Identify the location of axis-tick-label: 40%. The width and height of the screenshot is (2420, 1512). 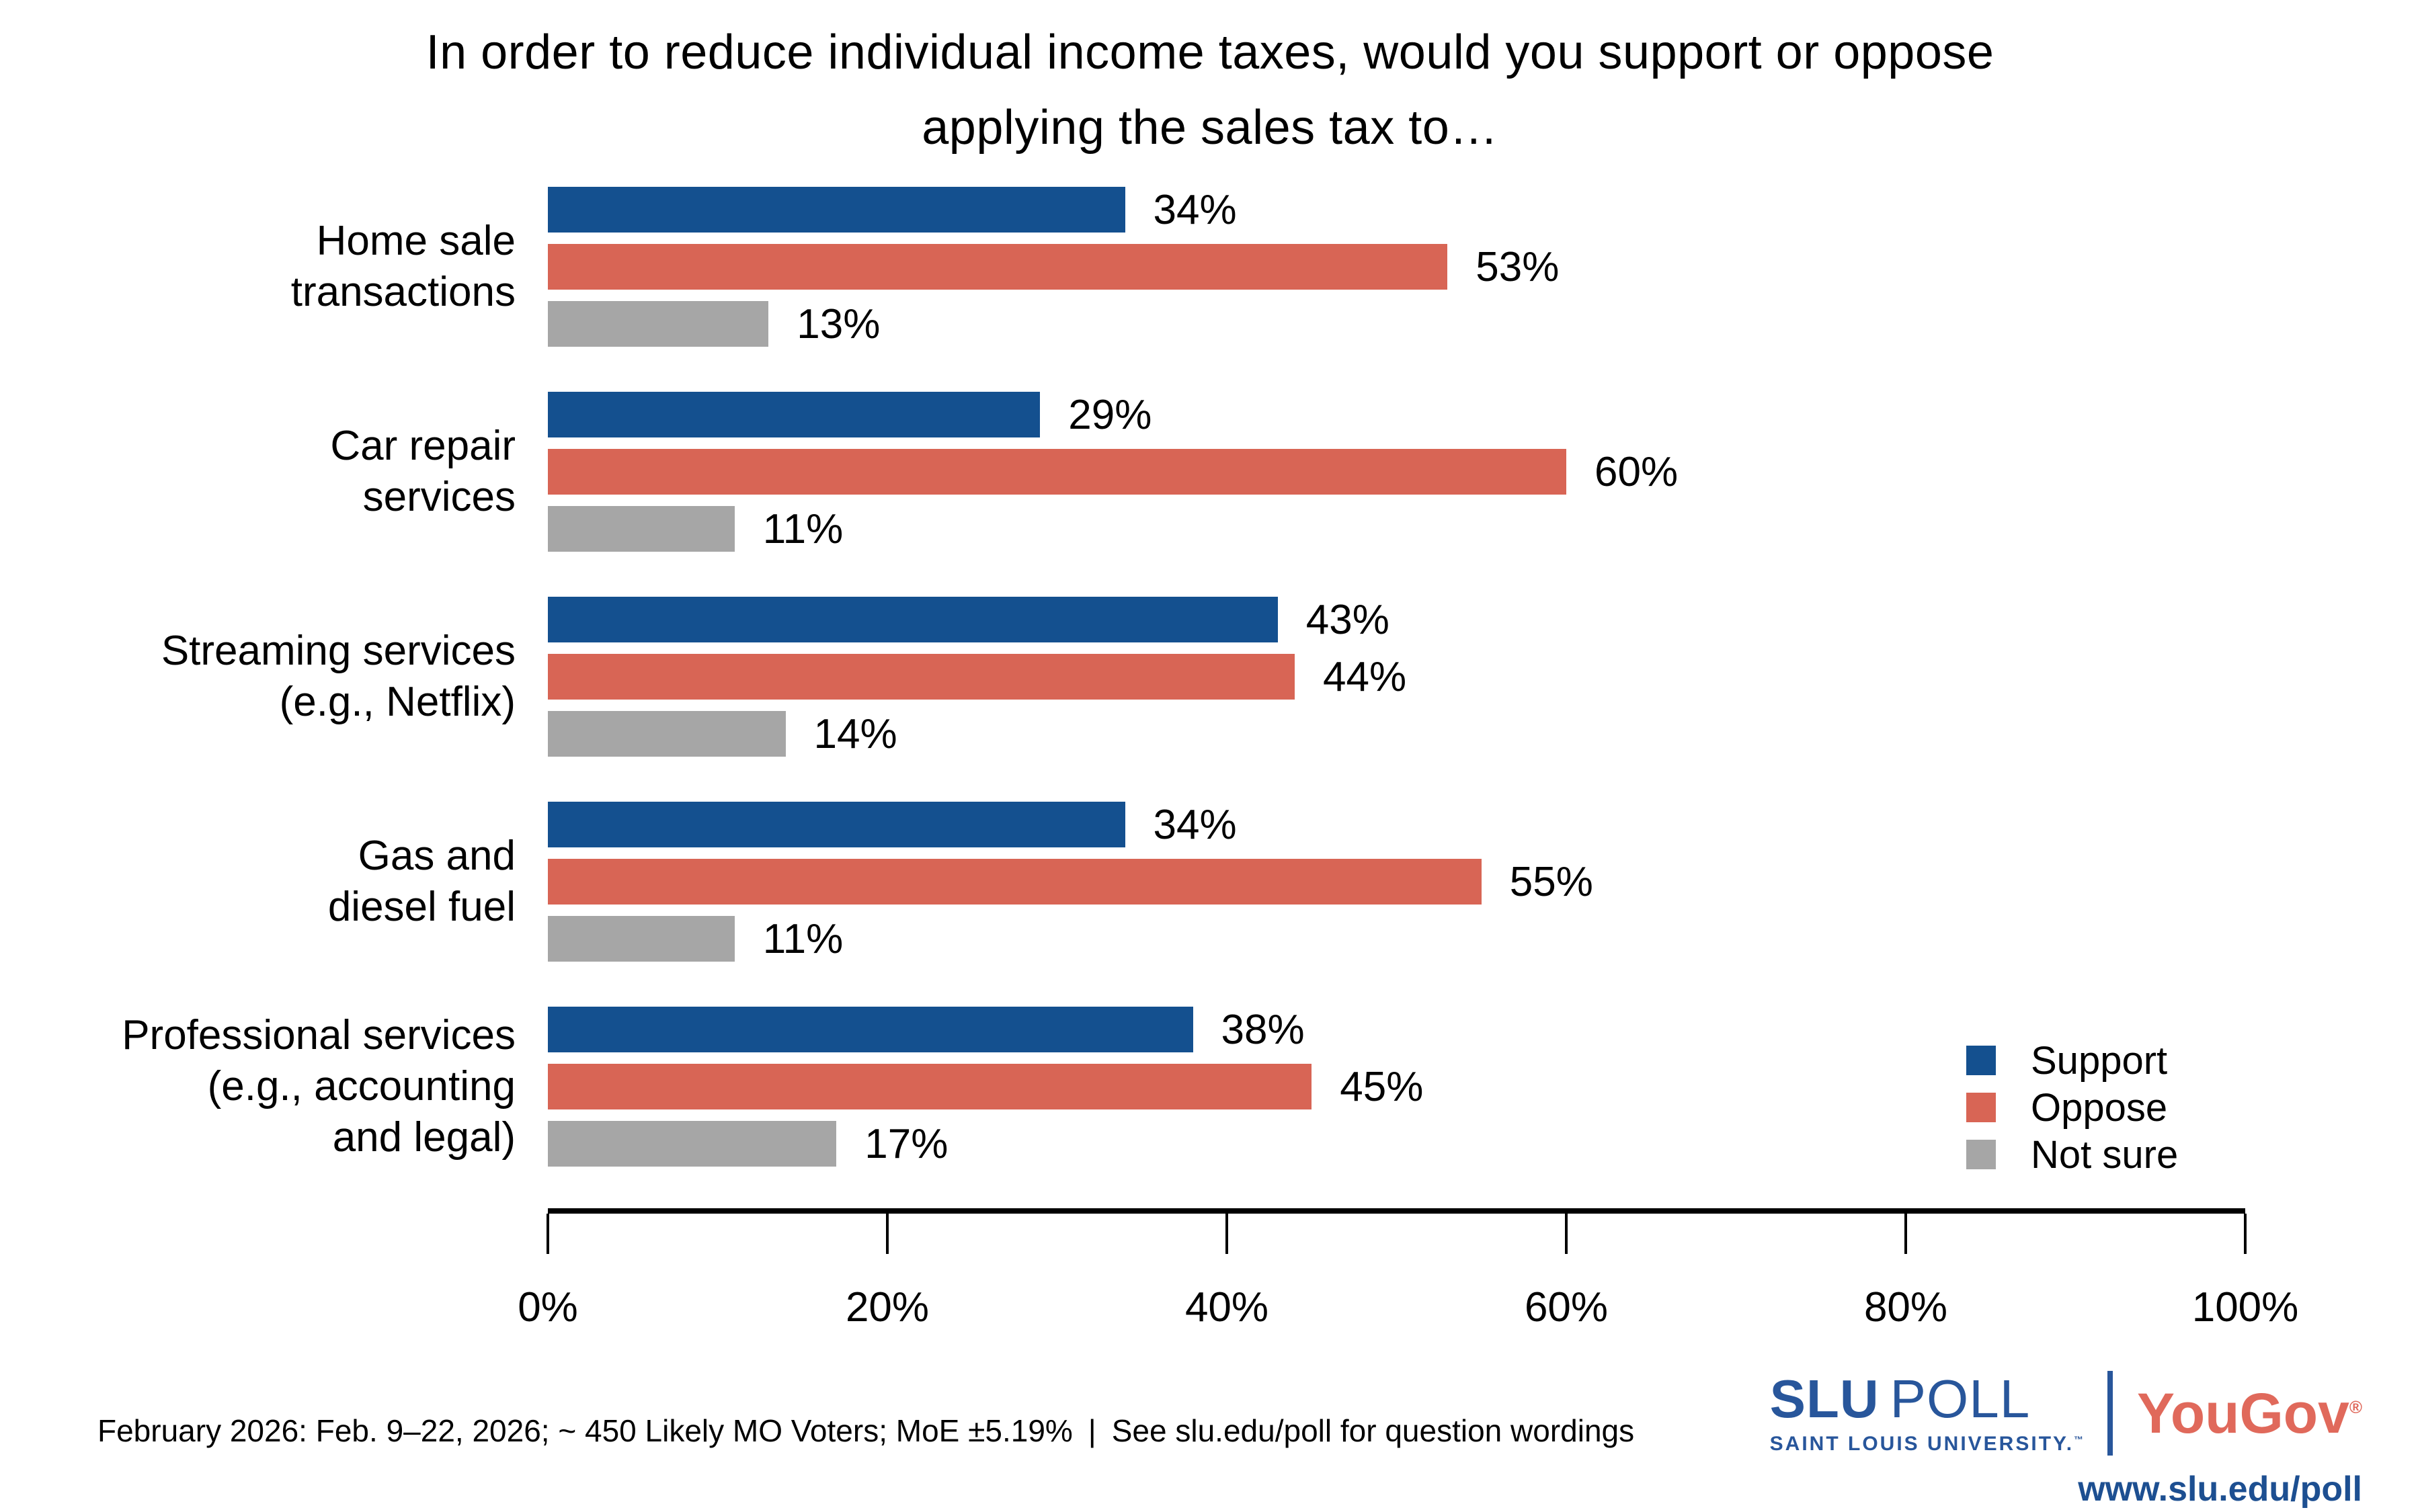
(1226, 1307).